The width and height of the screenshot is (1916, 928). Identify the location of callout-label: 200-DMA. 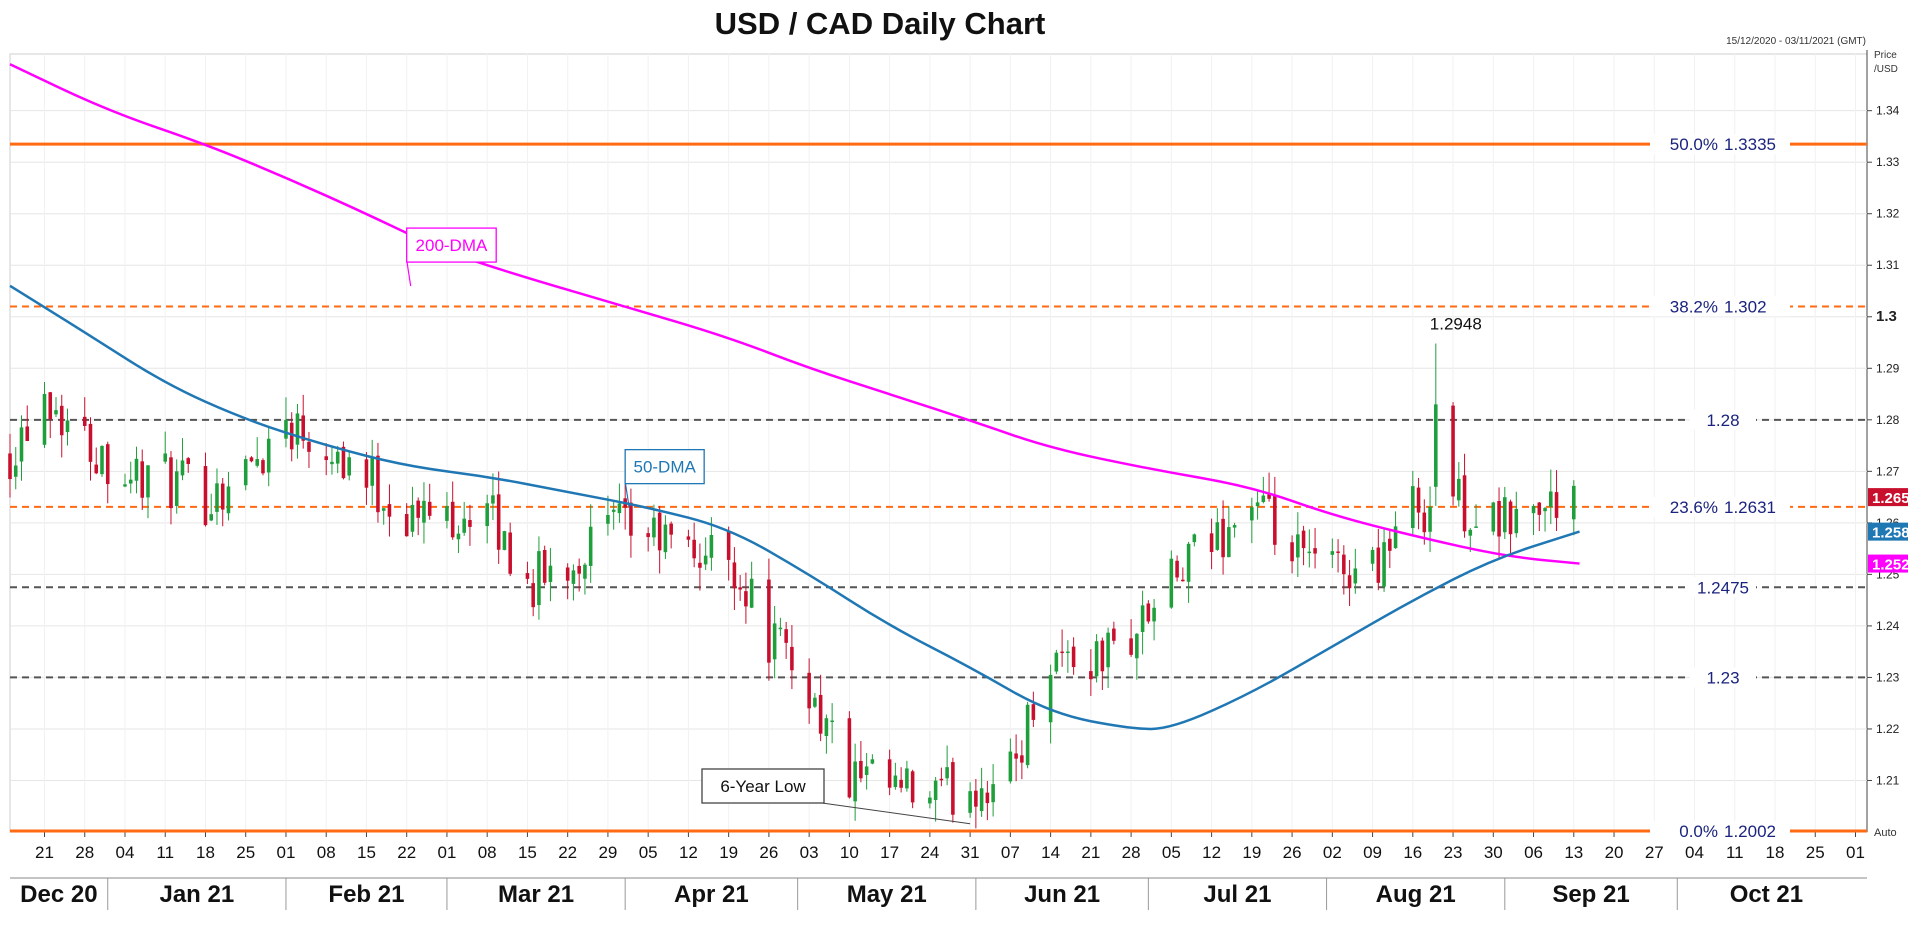
(452, 245).